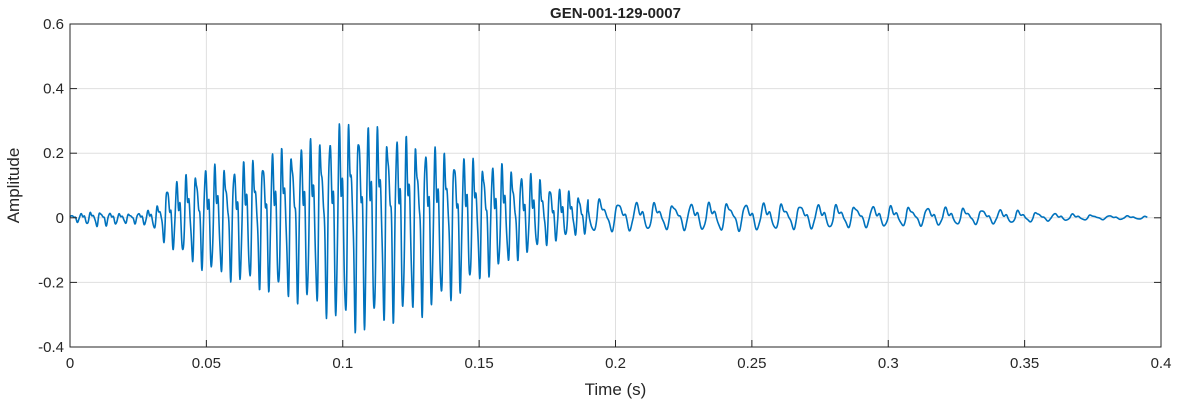  What do you see at coordinates (615, 13) in the screenshot?
I see `chart-title: GEN-001-129-0007` at bounding box center [615, 13].